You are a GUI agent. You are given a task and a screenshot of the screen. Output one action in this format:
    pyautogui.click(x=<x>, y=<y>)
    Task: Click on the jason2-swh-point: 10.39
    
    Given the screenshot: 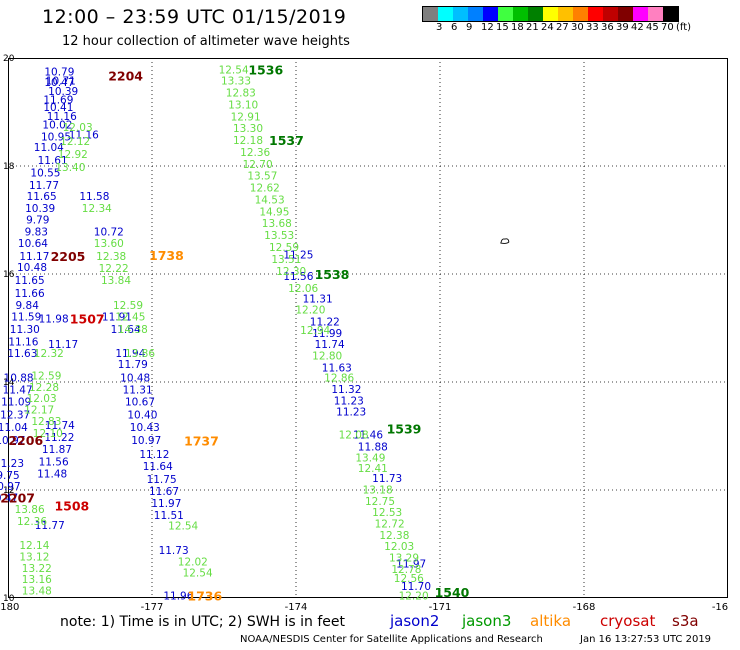 What is the action you would take?
    pyautogui.click(x=63, y=92)
    